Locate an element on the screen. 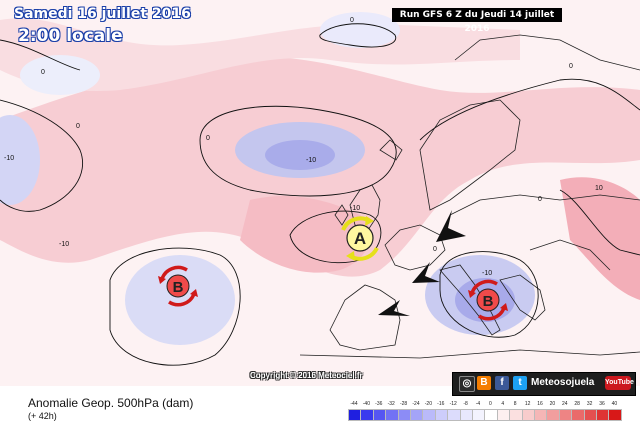 This screenshot has width=640, height=427. scale-label: -8 is located at coordinates (465, 404).